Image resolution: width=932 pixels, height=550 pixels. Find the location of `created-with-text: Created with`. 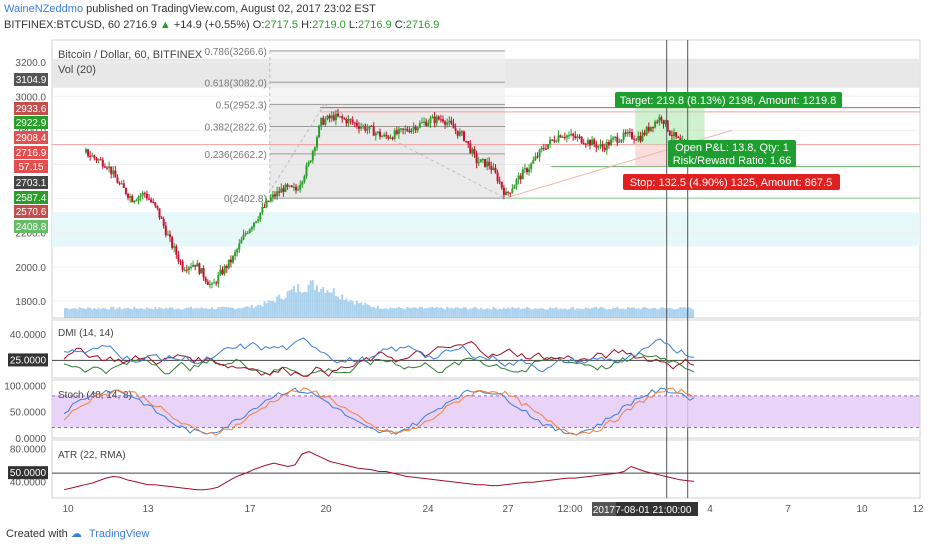

created-with-text: Created with is located at coordinates (37, 534).